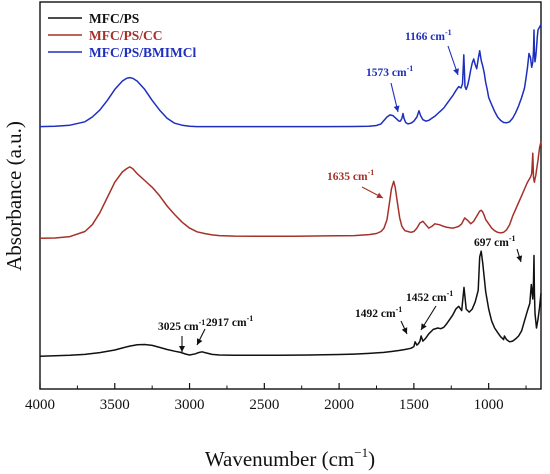 Image resolution: width=550 pixels, height=474 pixels. What do you see at coordinates (339, 405) in the screenshot?
I see `x-tick-label: 2000` at bounding box center [339, 405].